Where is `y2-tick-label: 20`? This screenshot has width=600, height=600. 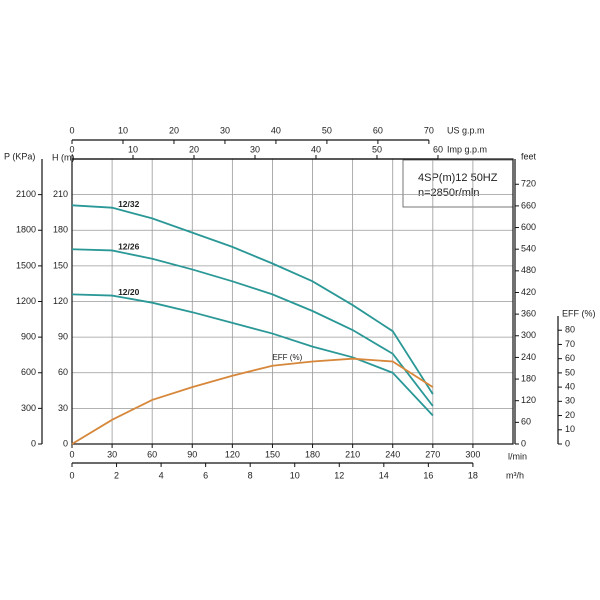 y2-tick-label: 20 is located at coordinates (570, 415).